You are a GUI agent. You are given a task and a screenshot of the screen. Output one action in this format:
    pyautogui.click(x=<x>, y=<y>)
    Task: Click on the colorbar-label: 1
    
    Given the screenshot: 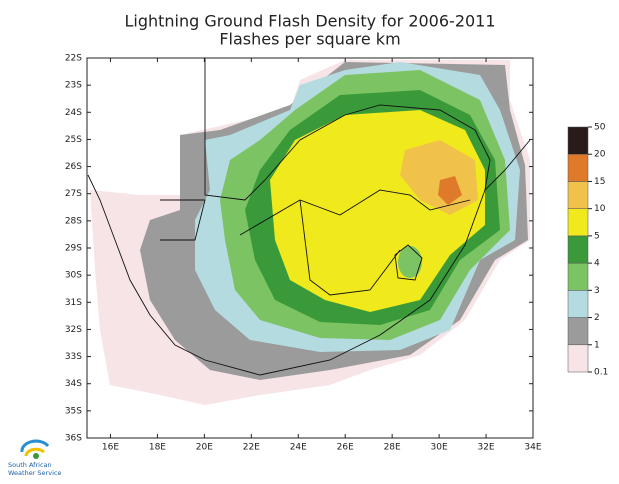 What is the action you would take?
    pyautogui.click(x=597, y=345)
    